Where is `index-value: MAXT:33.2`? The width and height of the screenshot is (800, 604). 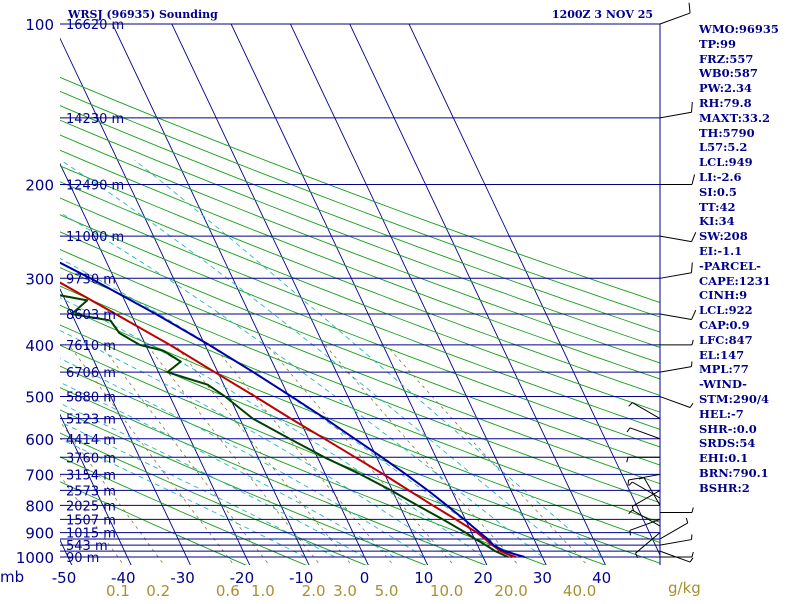
index-value: MAXT:33.2 is located at coordinates (749, 118).